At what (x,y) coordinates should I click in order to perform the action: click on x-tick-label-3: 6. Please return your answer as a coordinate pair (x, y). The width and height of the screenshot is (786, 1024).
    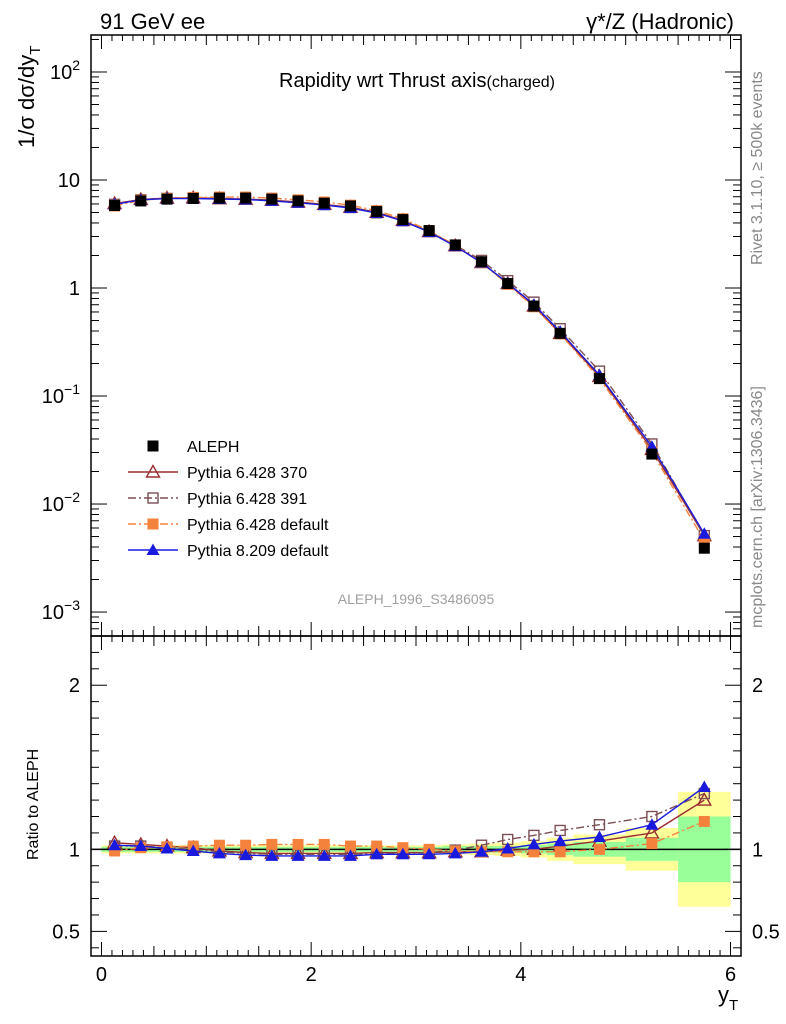
    Looking at the image, I should click on (730, 975).